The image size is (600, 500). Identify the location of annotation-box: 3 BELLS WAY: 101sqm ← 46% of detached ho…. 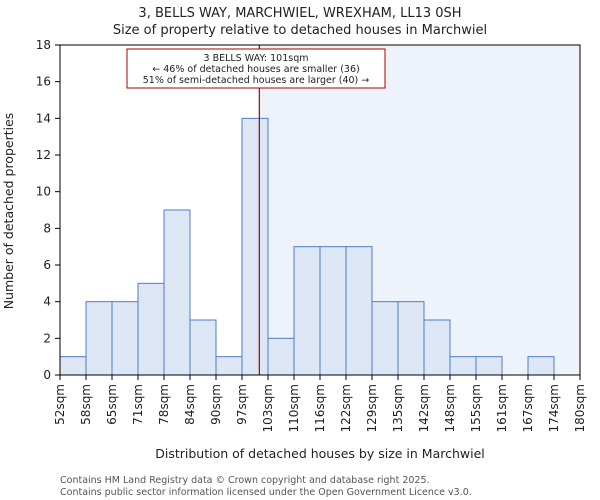
(256, 68).